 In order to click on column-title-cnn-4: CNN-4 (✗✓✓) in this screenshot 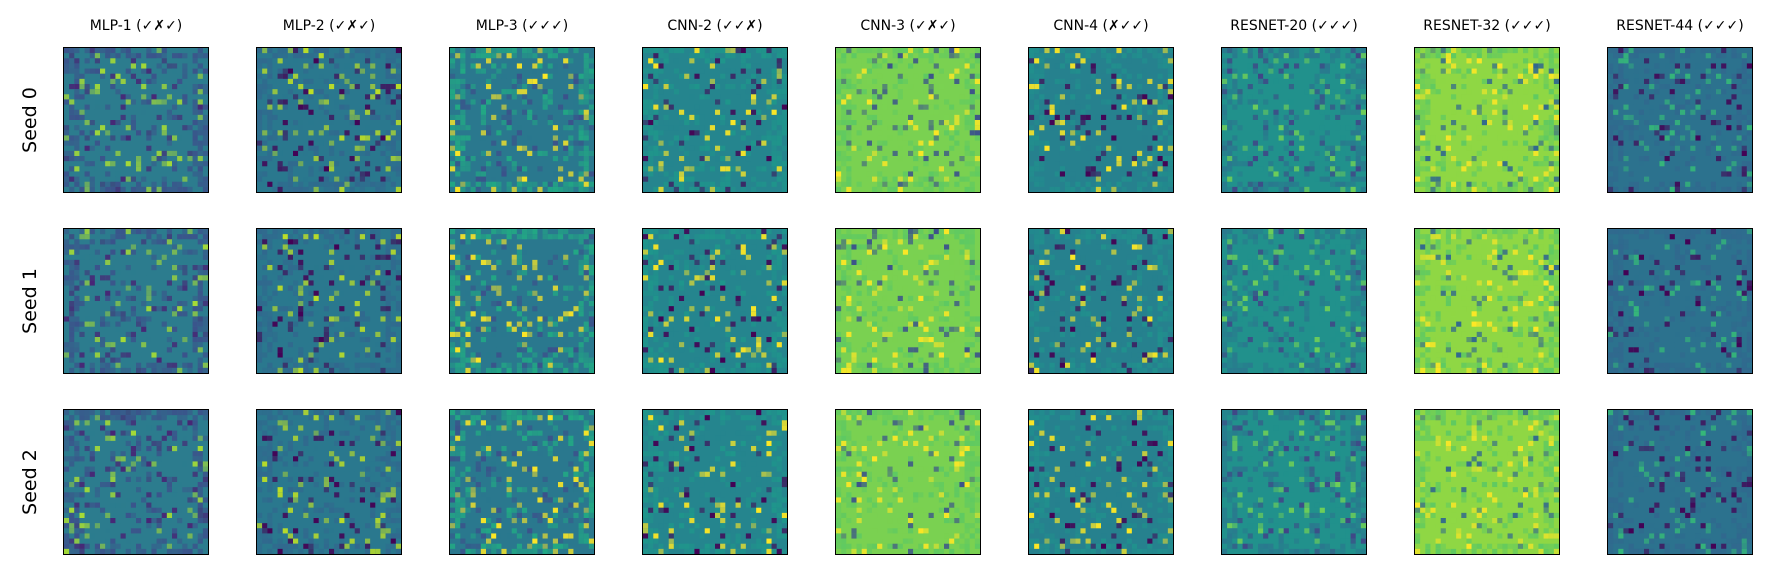, I will do `click(1101, 26)`.